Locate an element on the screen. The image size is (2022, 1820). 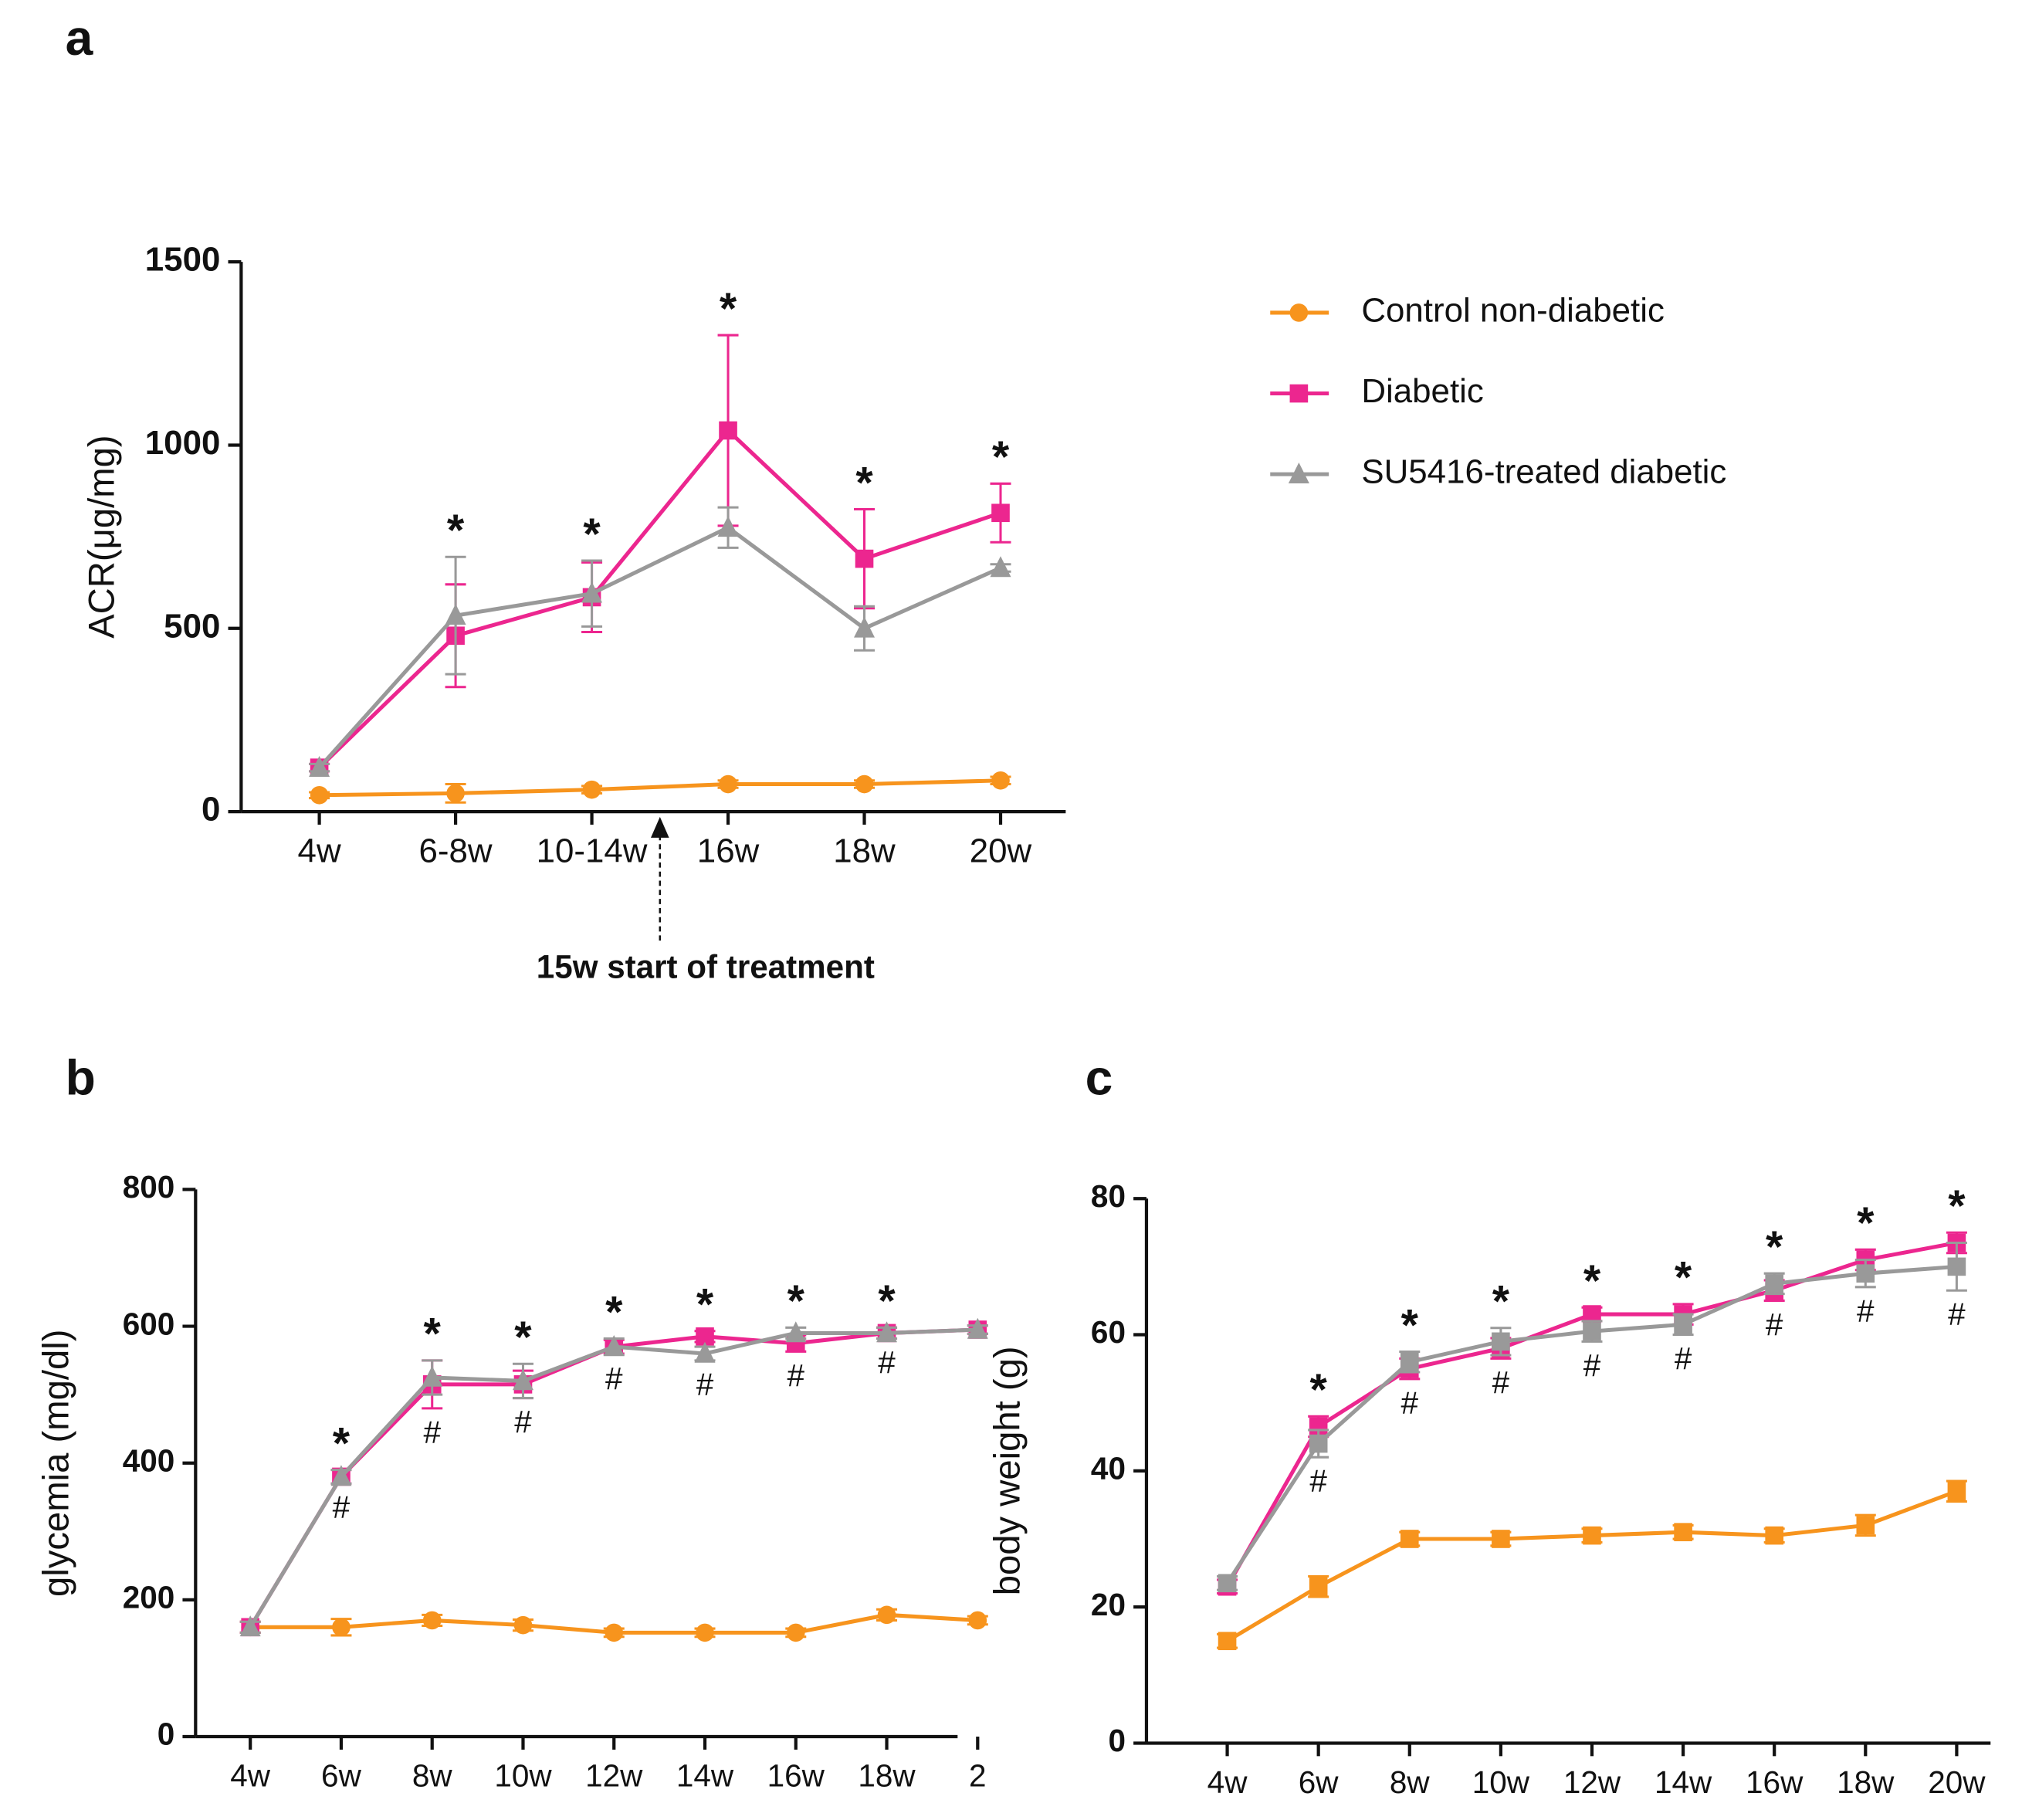
y-tick-label: 400 is located at coordinates (149, 1460).